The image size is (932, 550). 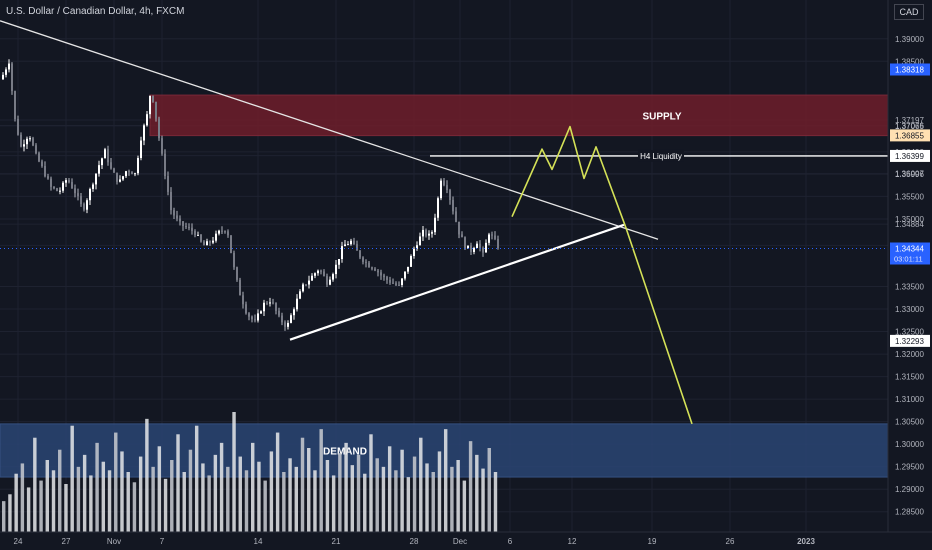 What do you see at coordinates (909, 135) in the screenshot?
I see `price-badge: 1.36855` at bounding box center [909, 135].